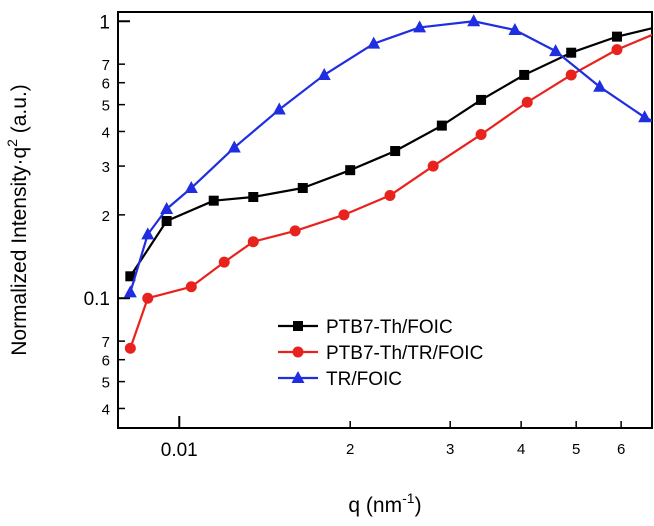 The height and width of the screenshot is (526, 654). I want to click on x-axis-title-main: q (nm, so click(375, 505).